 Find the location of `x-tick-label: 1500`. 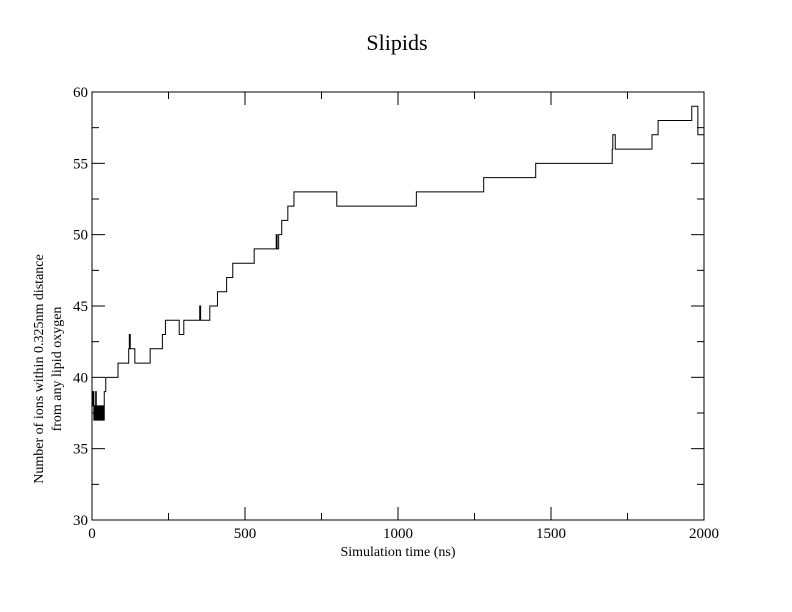

x-tick-label: 1500 is located at coordinates (551, 534).